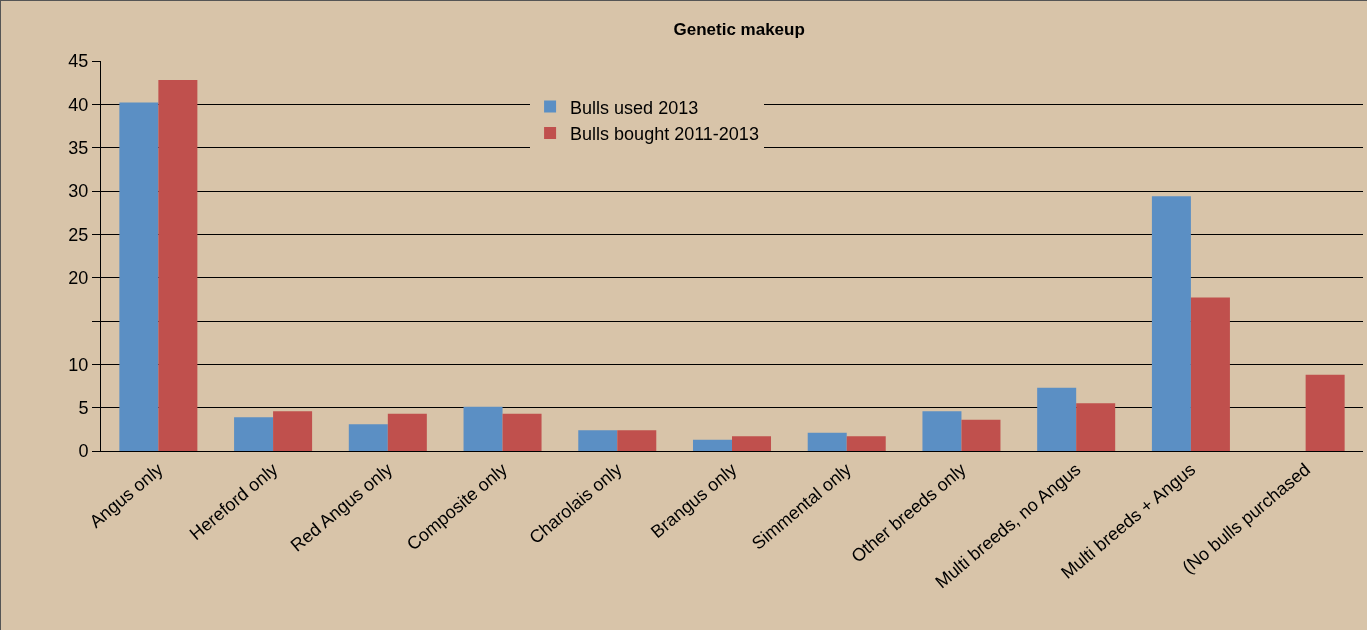  Describe the element at coordinates (78, 61) in the screenshot. I see `y-tick-label: 45` at that location.